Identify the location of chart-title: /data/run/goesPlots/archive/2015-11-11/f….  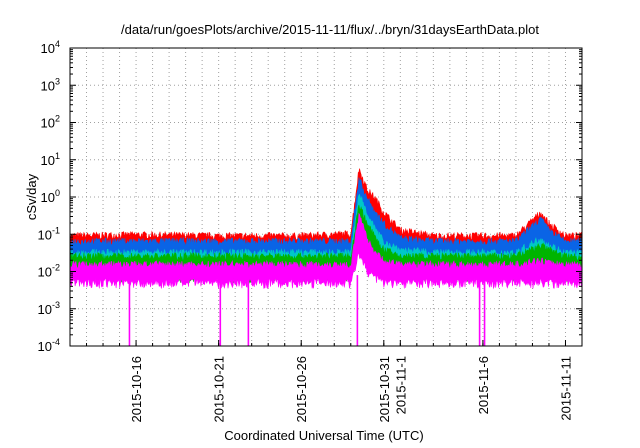
(330, 29).